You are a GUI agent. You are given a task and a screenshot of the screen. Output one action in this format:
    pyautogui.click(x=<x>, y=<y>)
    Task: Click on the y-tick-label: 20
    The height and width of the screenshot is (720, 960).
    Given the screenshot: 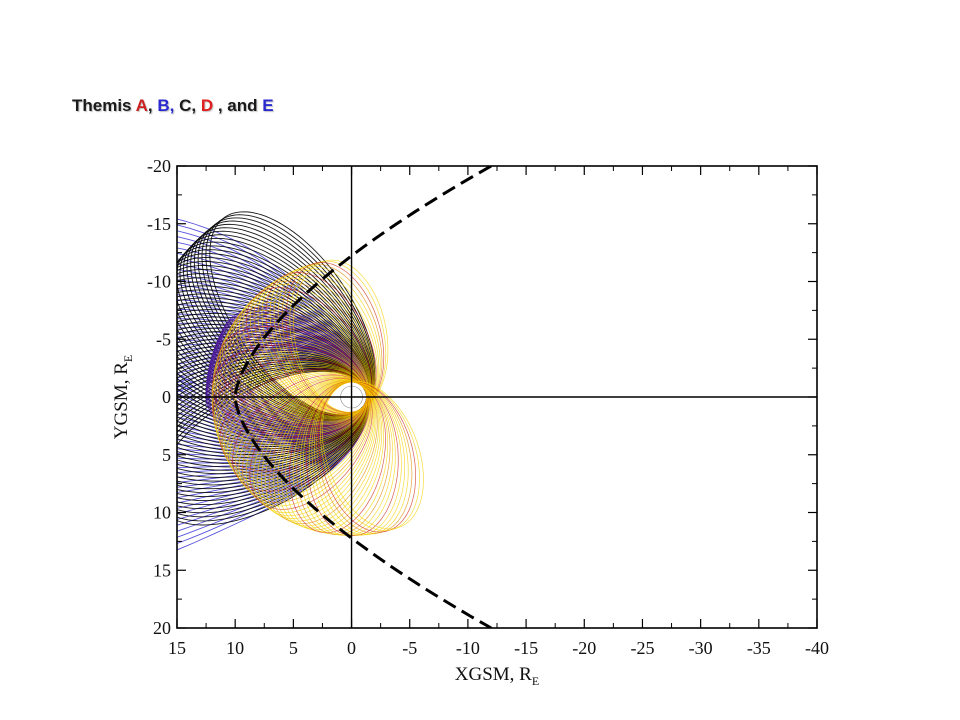 What is the action you would take?
    pyautogui.click(x=162, y=628)
    